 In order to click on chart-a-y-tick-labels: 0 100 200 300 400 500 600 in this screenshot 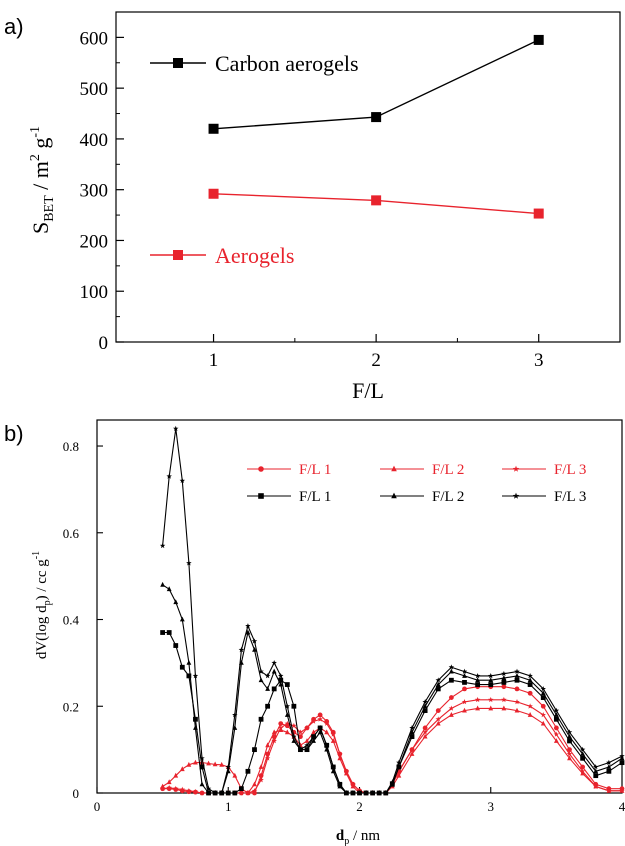, I will do `click(94, 191)`.